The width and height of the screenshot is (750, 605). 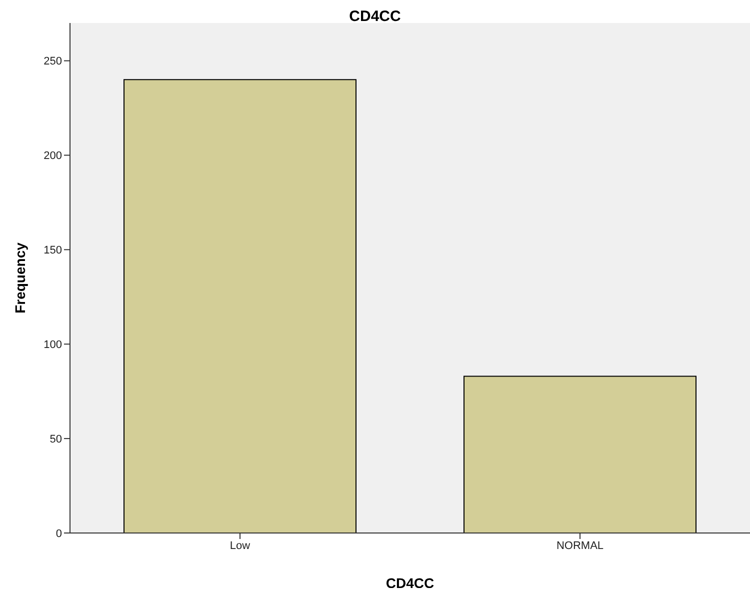 I want to click on y-tick-label: 0, so click(x=59, y=534).